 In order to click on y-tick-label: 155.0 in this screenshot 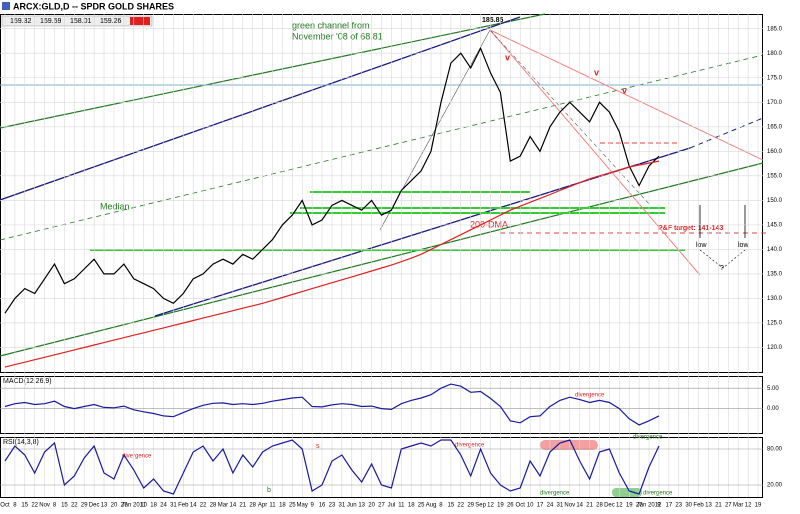, I will do `click(775, 176)`.